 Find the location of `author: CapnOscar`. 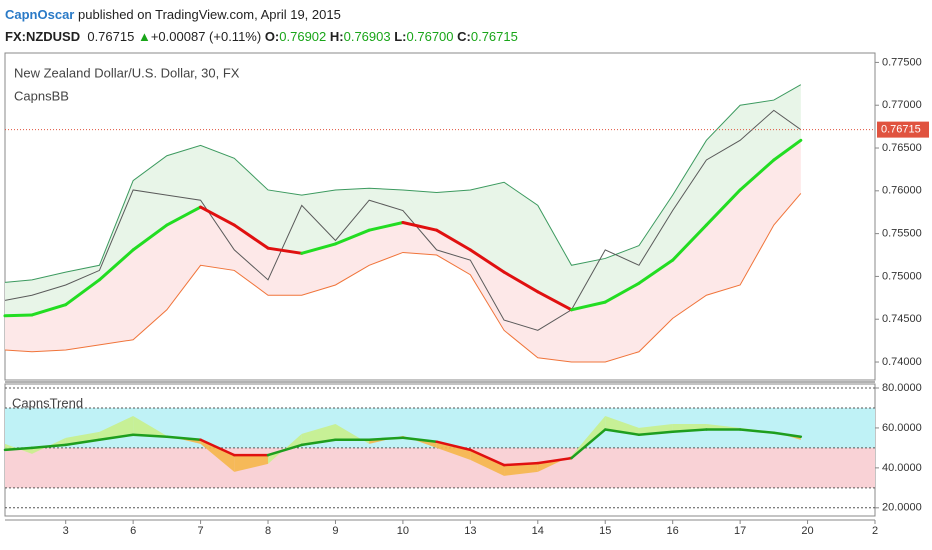

author: CapnOscar is located at coordinates (40, 14).